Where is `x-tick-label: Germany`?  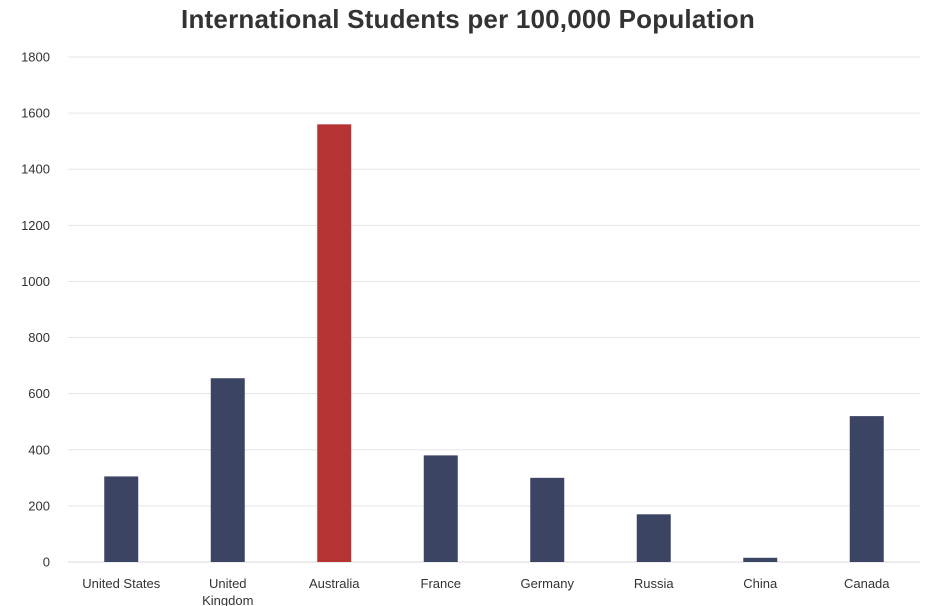
x-tick-label: Germany is located at coordinates (548, 583).